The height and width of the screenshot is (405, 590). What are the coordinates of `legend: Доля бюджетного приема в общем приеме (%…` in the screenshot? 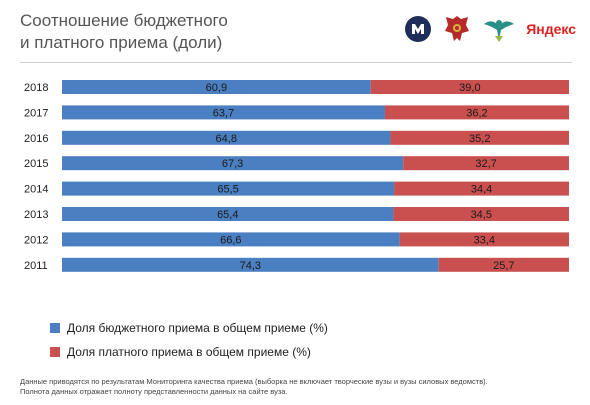 It's located at (189, 340).